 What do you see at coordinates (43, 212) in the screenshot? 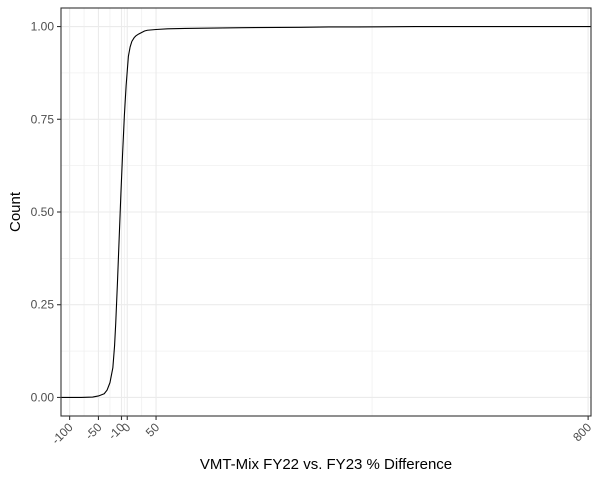
I see `y-tick-label: 0.50` at bounding box center [43, 212].